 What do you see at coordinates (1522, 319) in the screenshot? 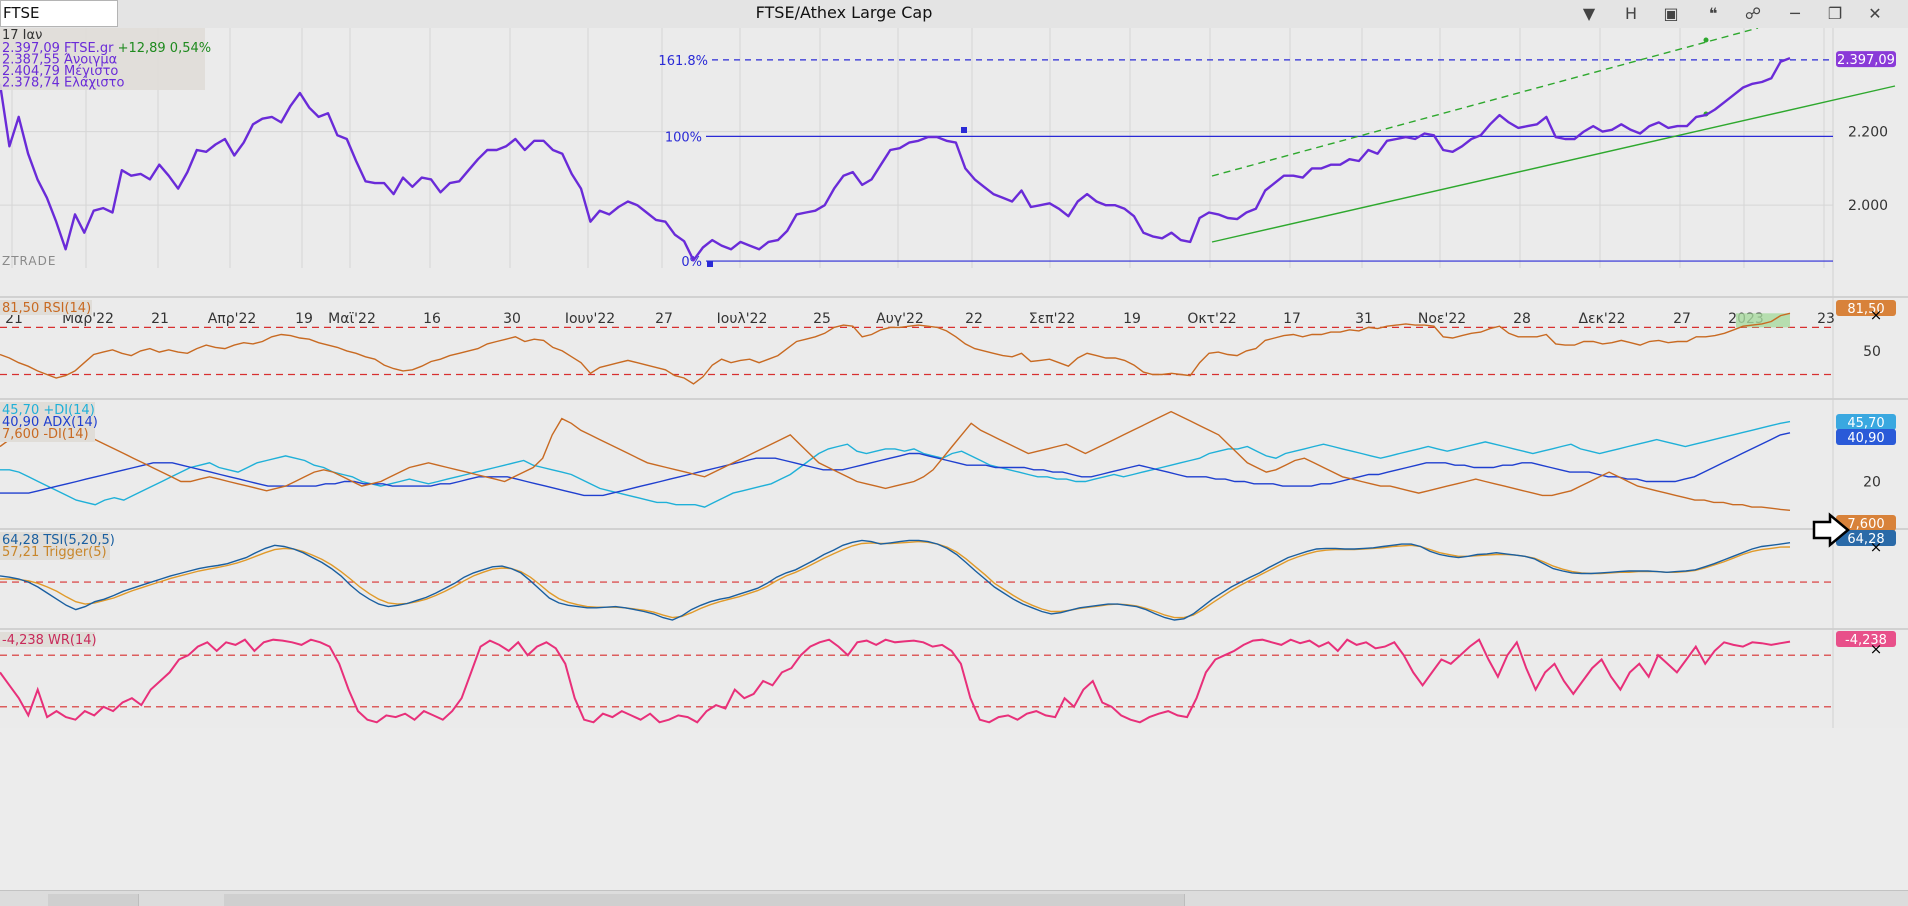
I see `x-tick-label: 28` at bounding box center [1522, 319].